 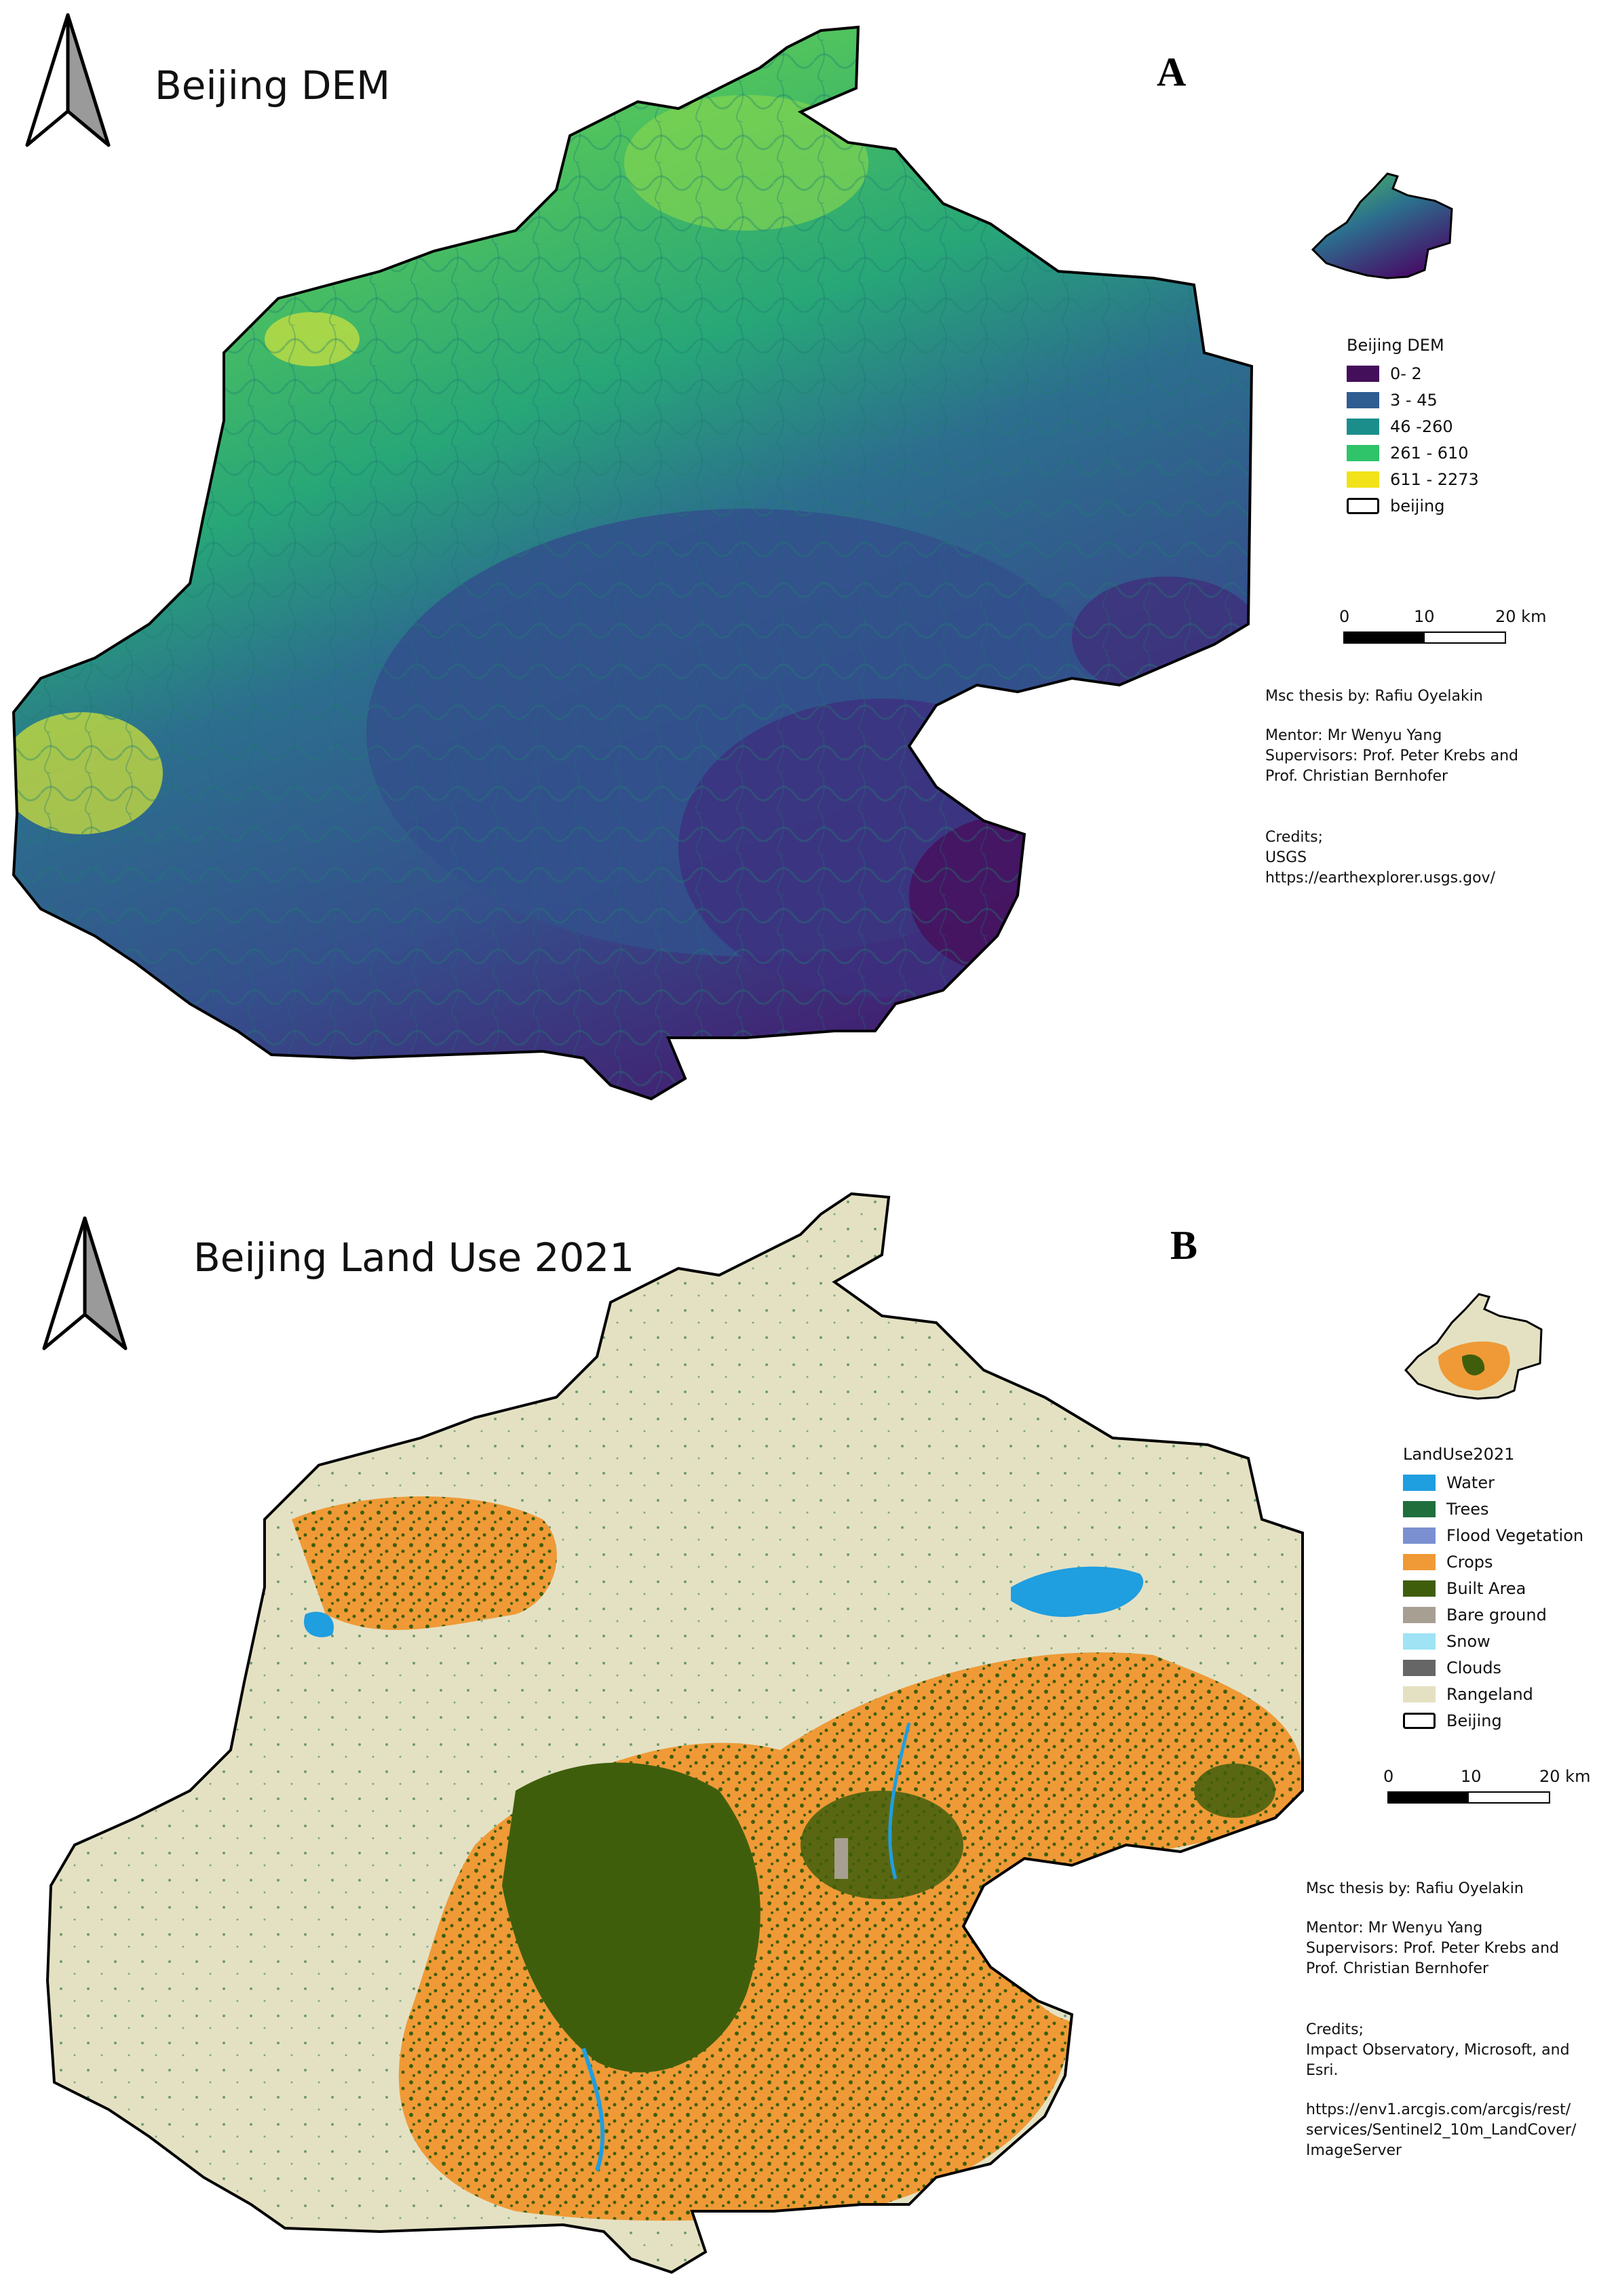 I want to click on legend-item: Built Area, so click(x=1493, y=1588).